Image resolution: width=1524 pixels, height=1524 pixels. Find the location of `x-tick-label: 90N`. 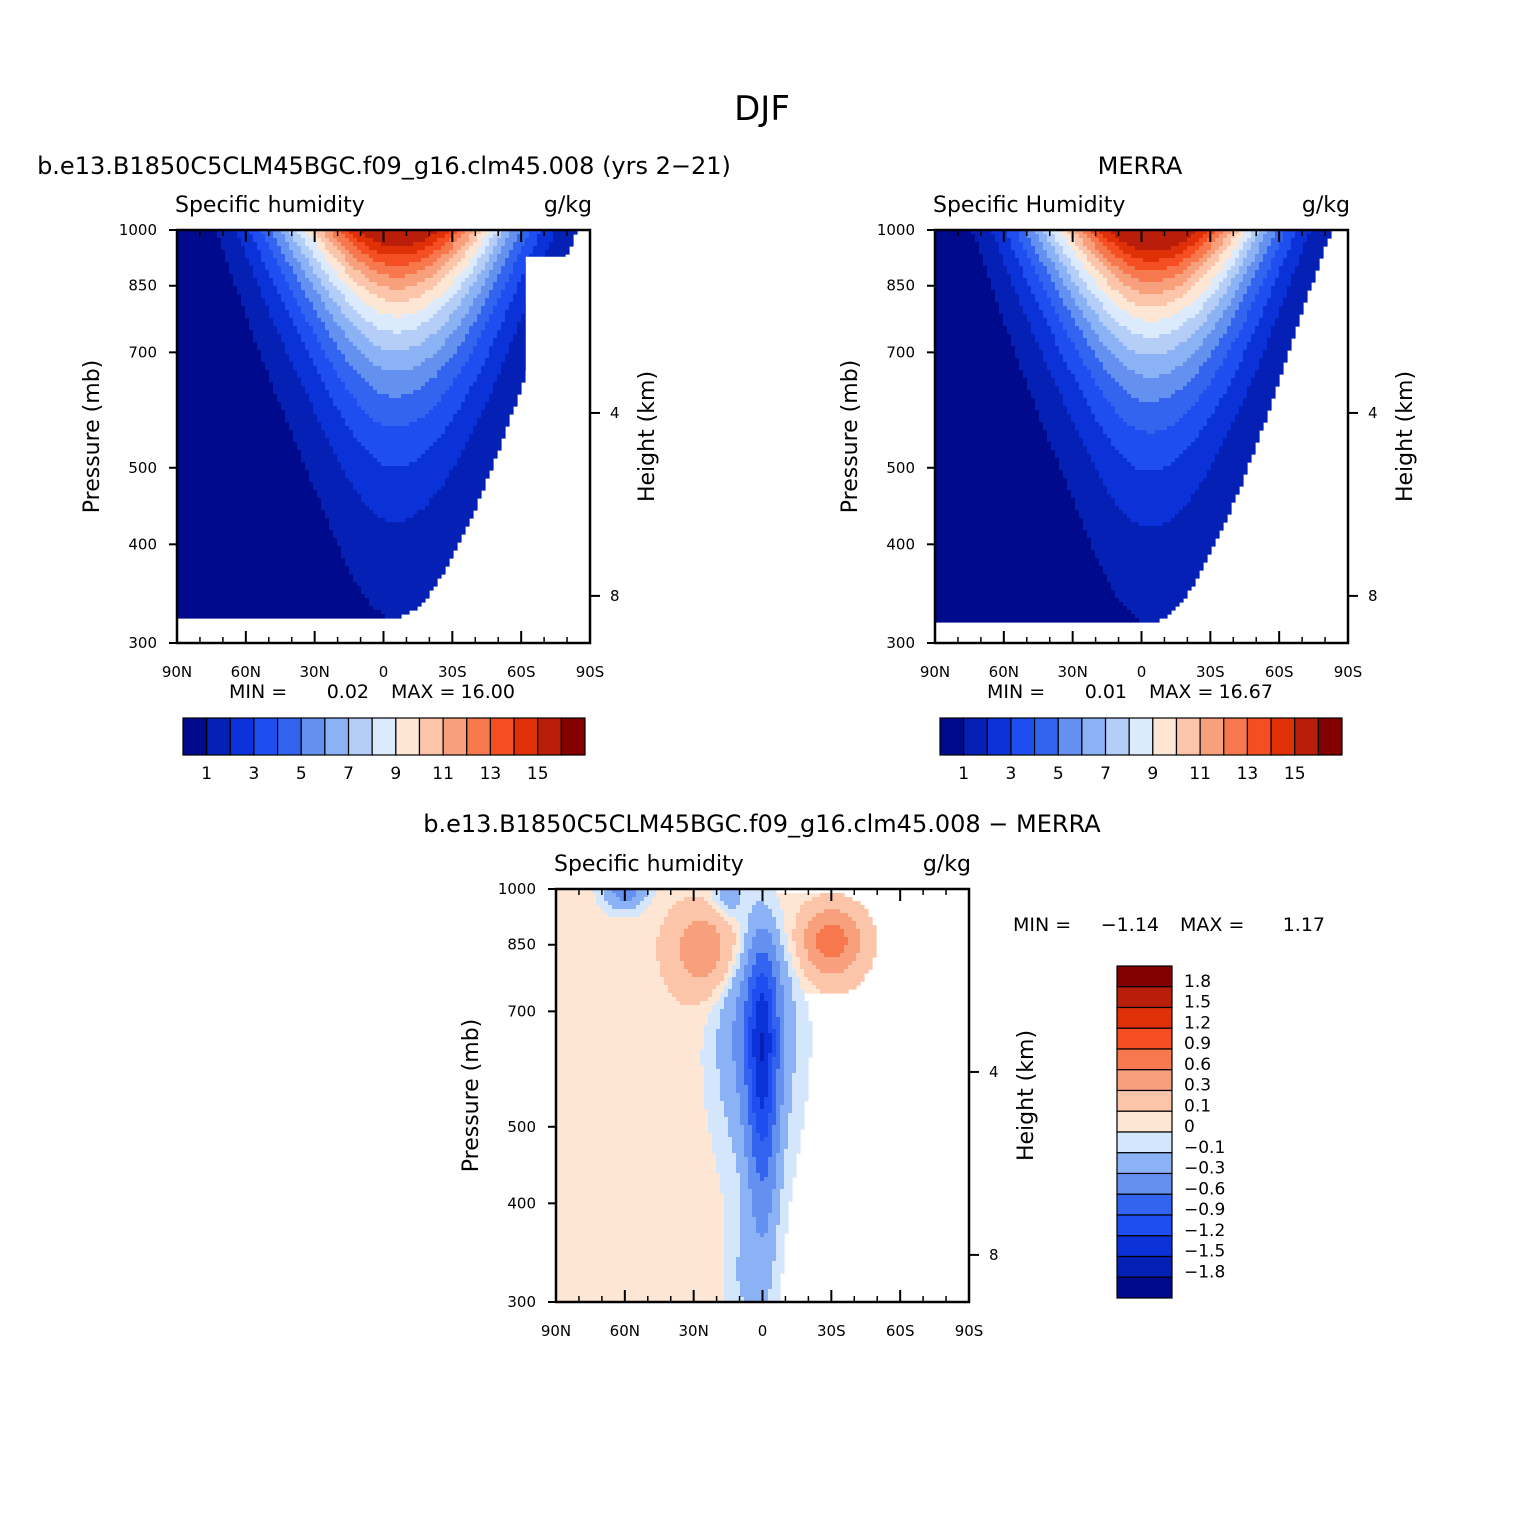

x-tick-label: 90N is located at coordinates (177, 672).